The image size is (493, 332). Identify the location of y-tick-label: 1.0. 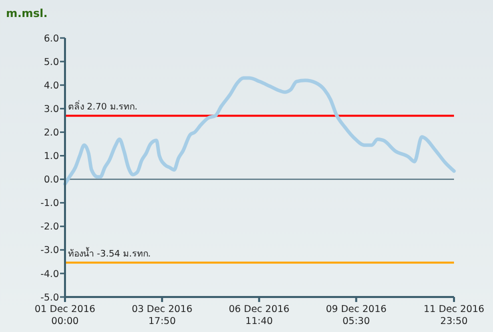
(51, 156).